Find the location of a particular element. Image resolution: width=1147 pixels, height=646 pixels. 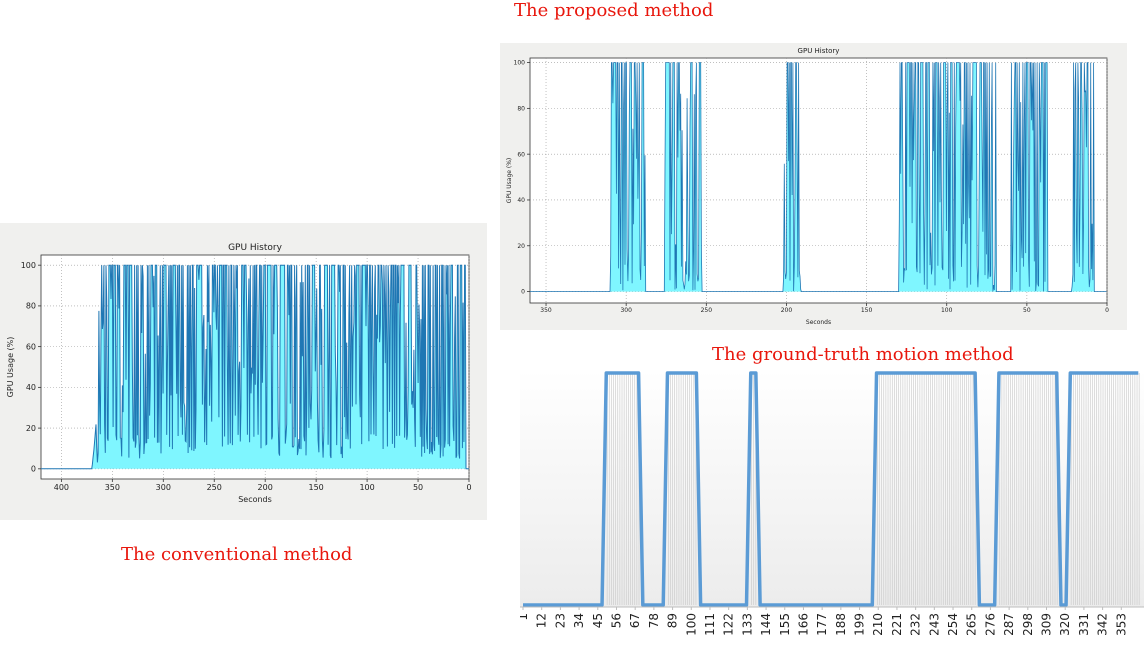

x-tick-label: 56 is located at coordinates (616, 620).